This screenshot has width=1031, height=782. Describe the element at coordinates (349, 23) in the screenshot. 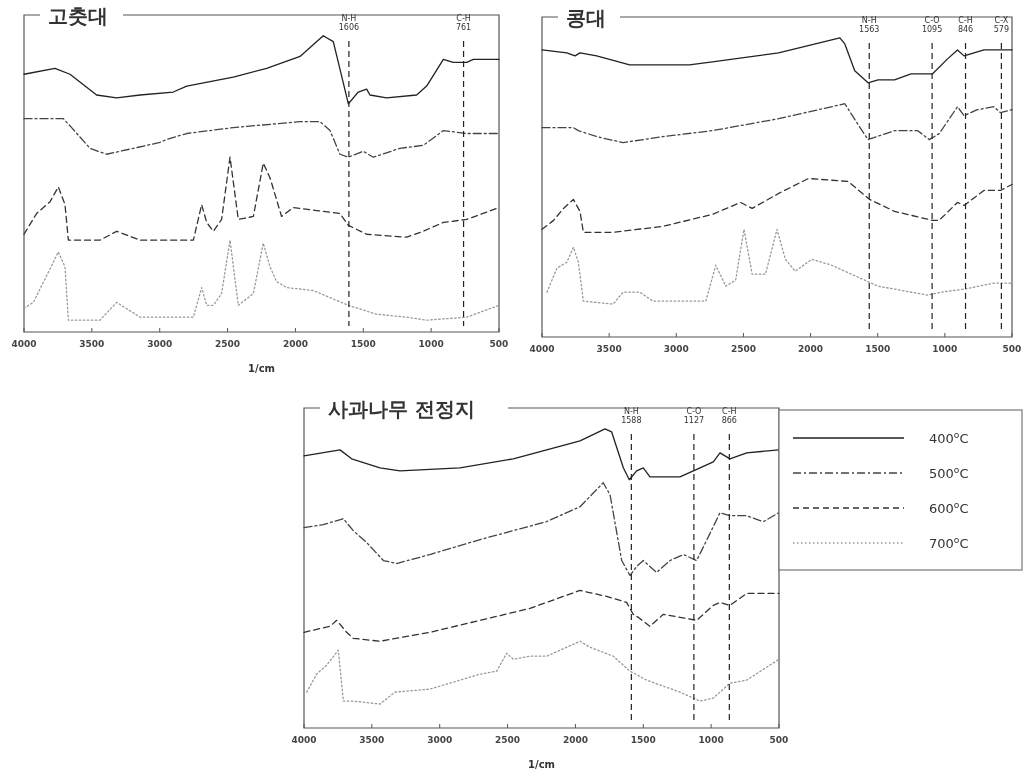

I see `ref-line-label: N-H 1606` at that location.